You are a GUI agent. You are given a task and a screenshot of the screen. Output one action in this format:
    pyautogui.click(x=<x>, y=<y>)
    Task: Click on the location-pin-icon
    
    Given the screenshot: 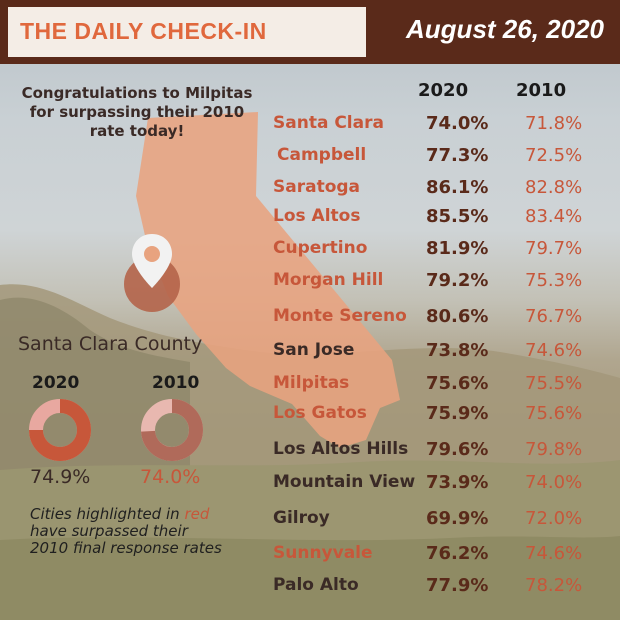 What is the action you would take?
    pyautogui.click(x=152, y=273)
    